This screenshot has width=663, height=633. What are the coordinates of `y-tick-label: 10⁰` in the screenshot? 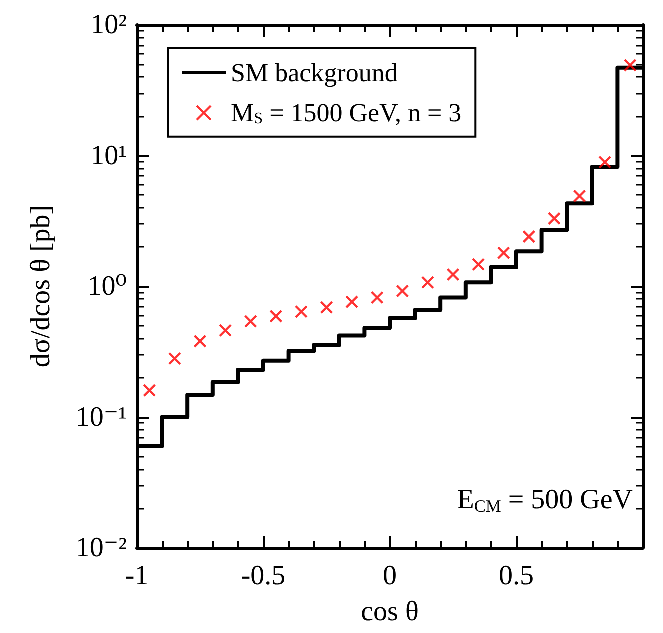 It's located at (107, 286).